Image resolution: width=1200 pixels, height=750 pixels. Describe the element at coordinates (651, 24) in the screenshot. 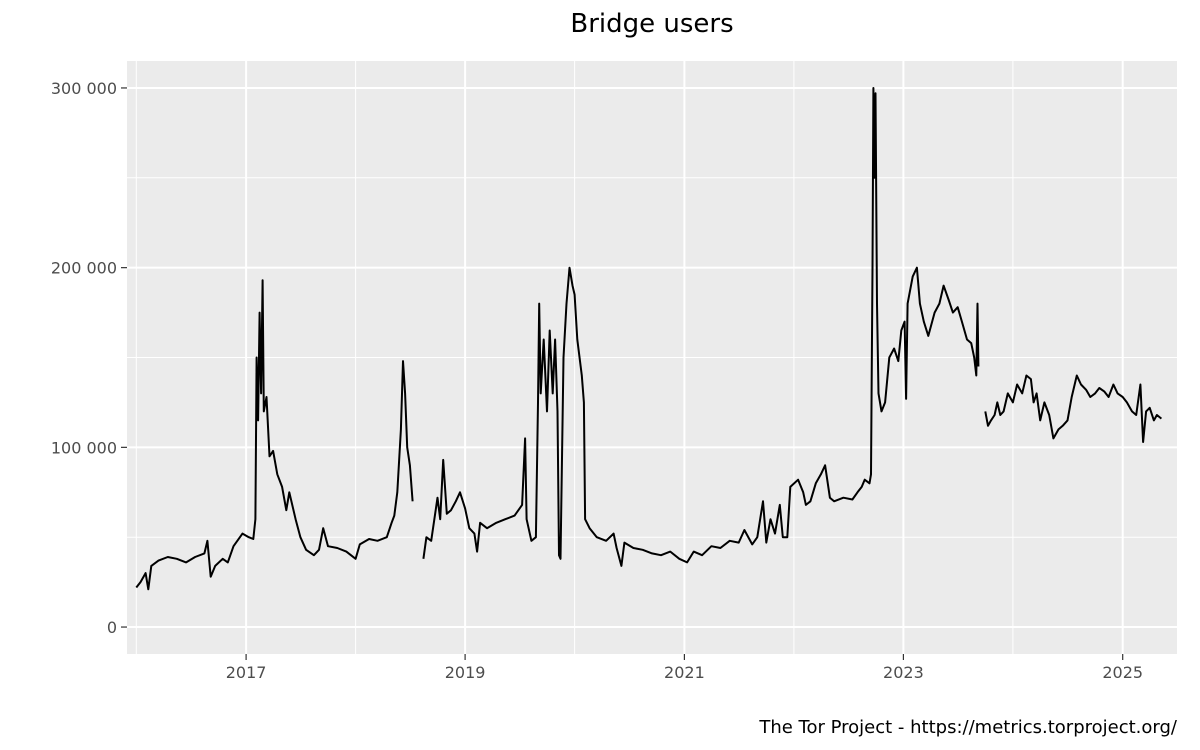

I see `chart-title: Bridge users` at that location.